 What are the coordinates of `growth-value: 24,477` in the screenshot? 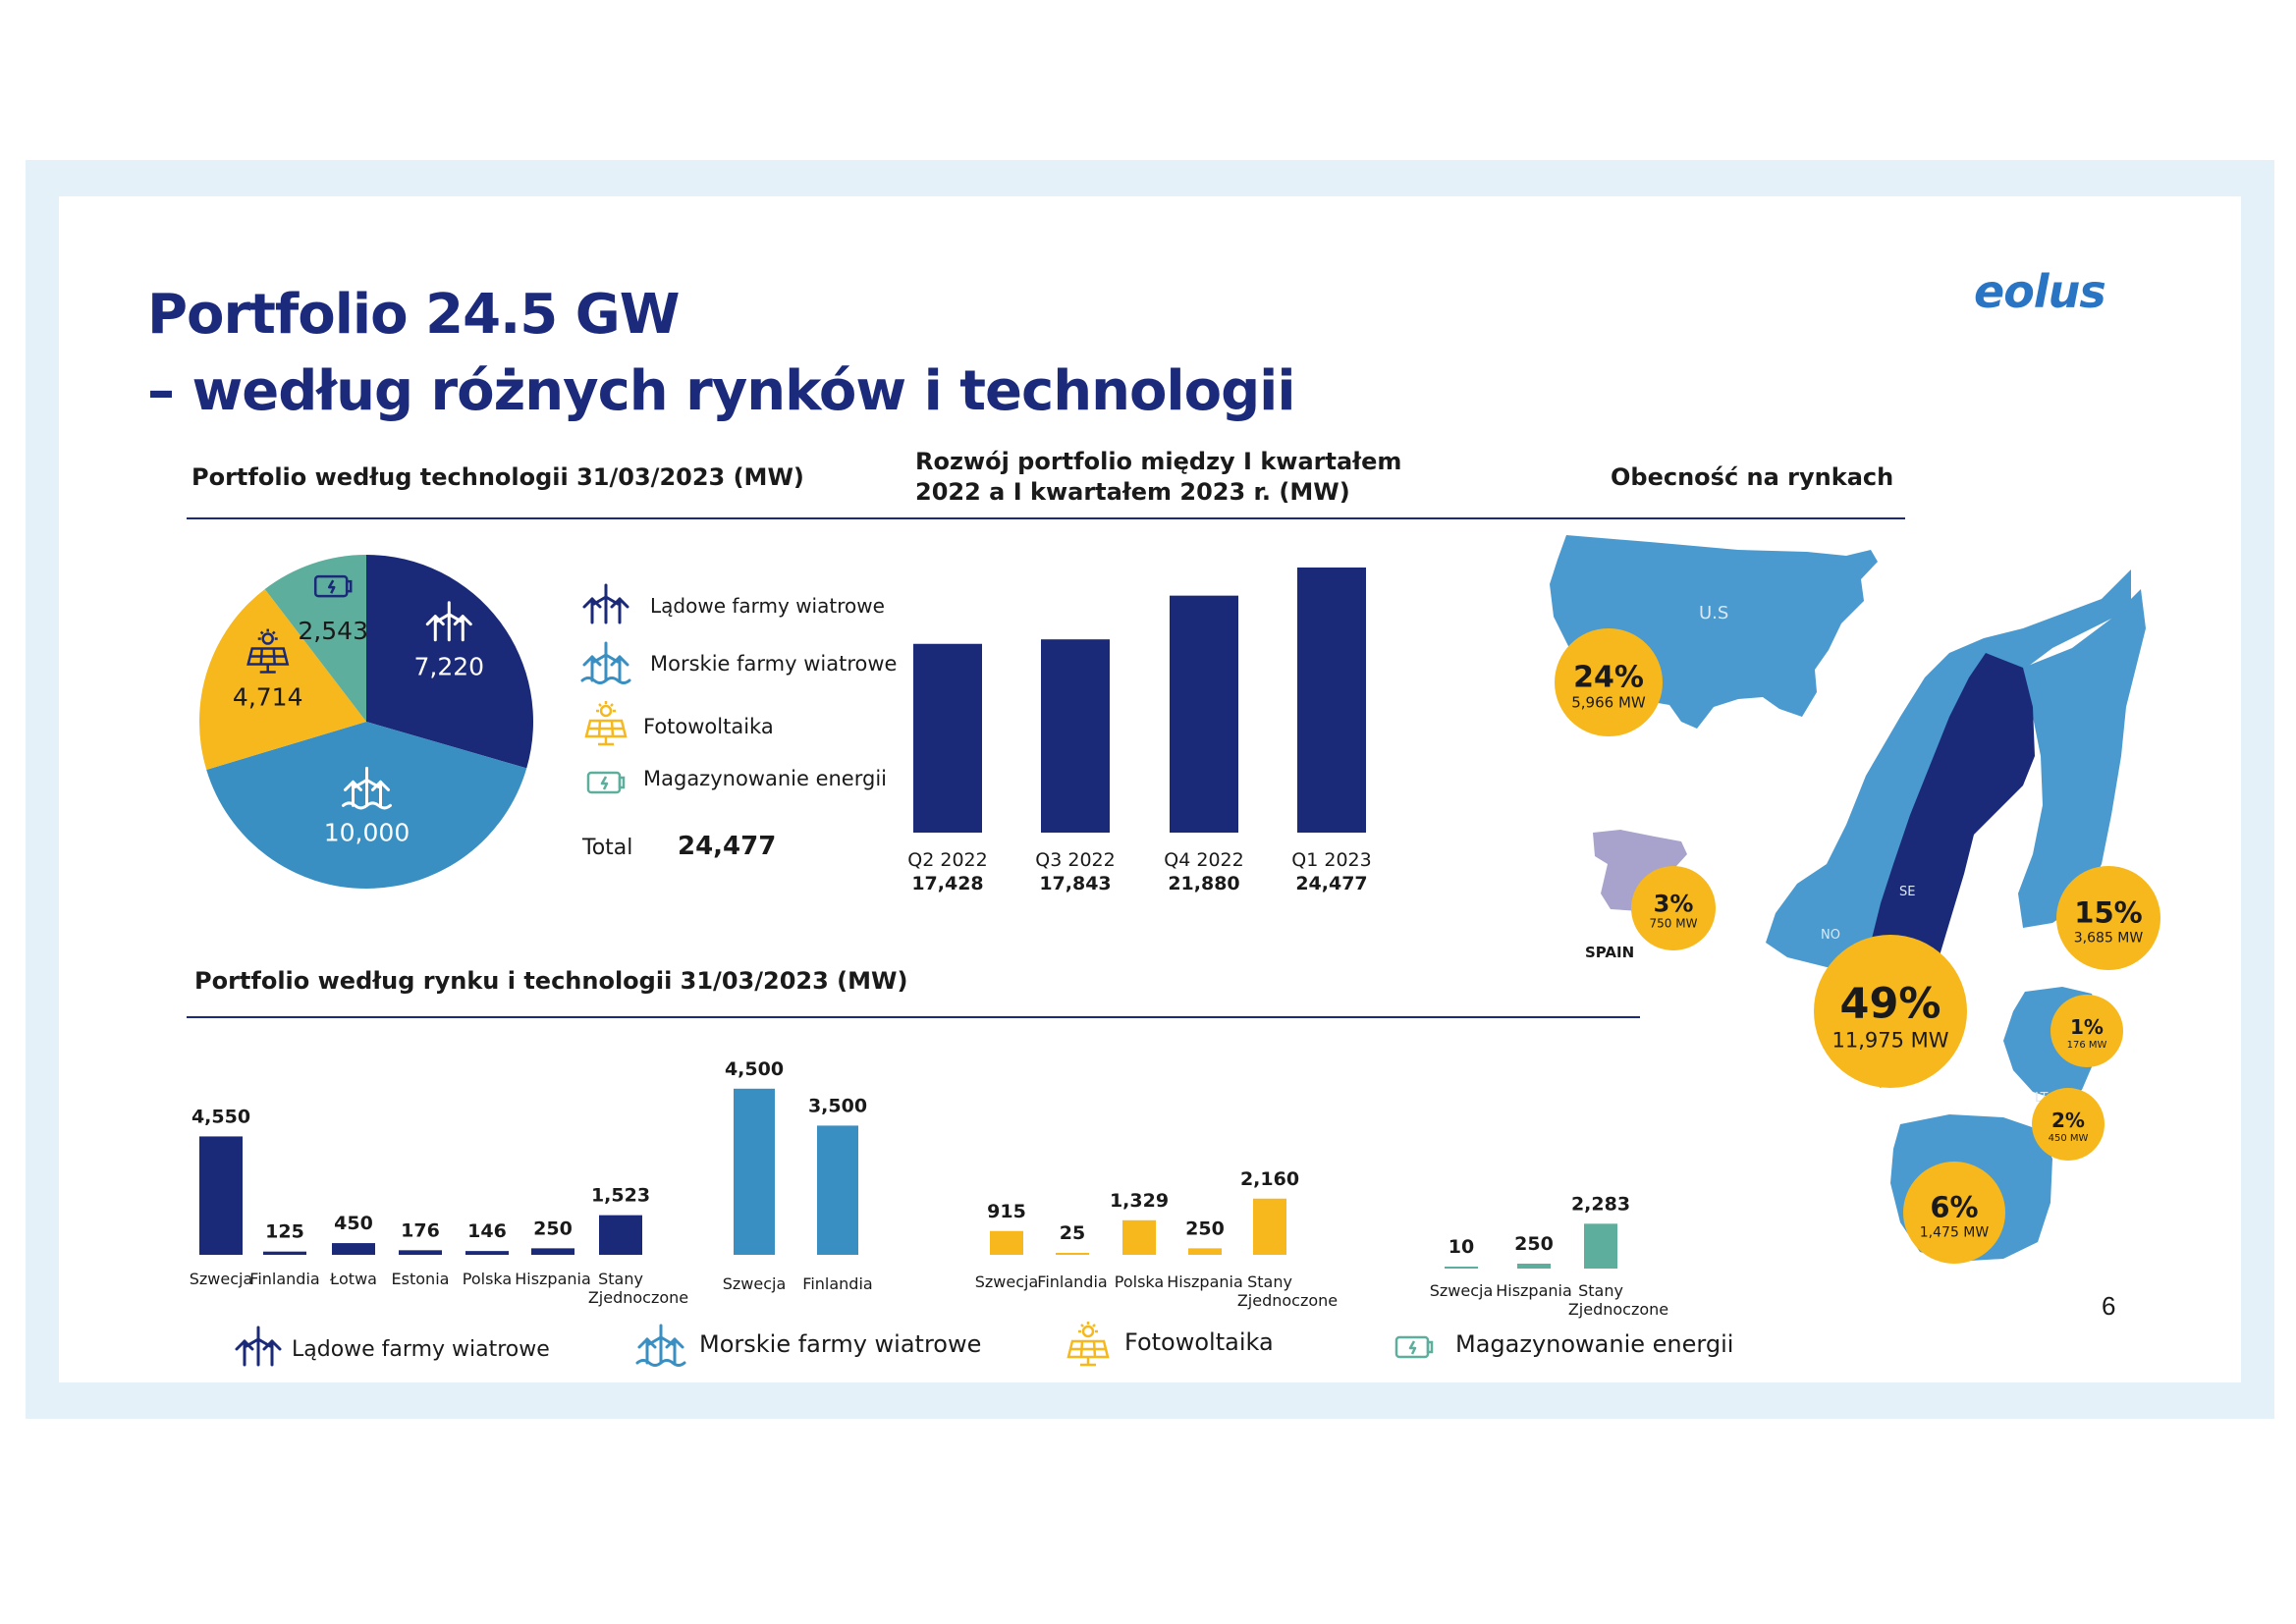 It's located at (1331, 883).